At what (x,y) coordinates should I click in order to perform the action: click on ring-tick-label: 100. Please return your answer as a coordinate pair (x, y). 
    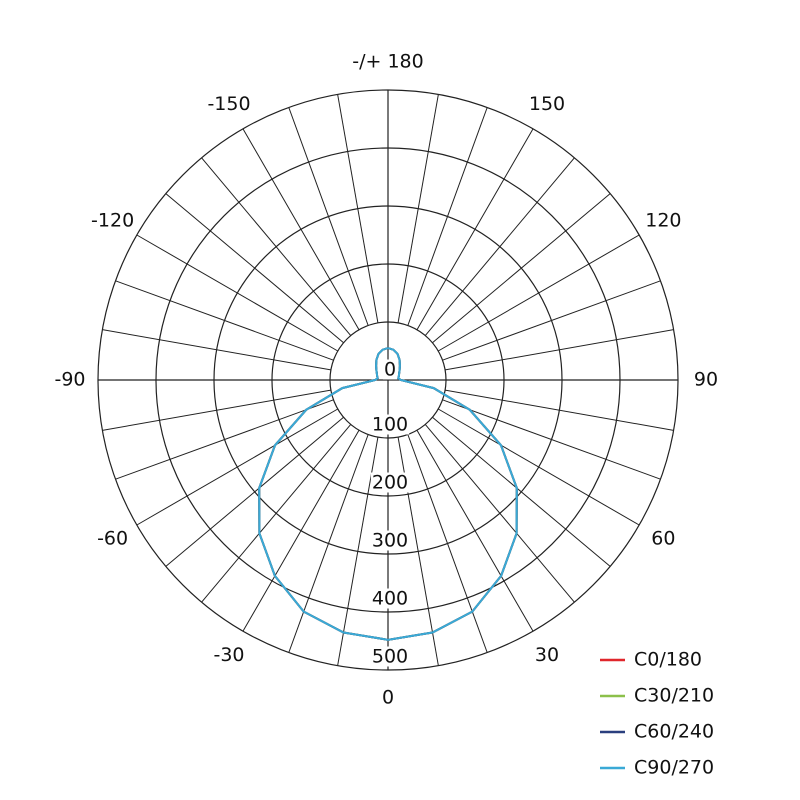
    Looking at the image, I should click on (390, 425).